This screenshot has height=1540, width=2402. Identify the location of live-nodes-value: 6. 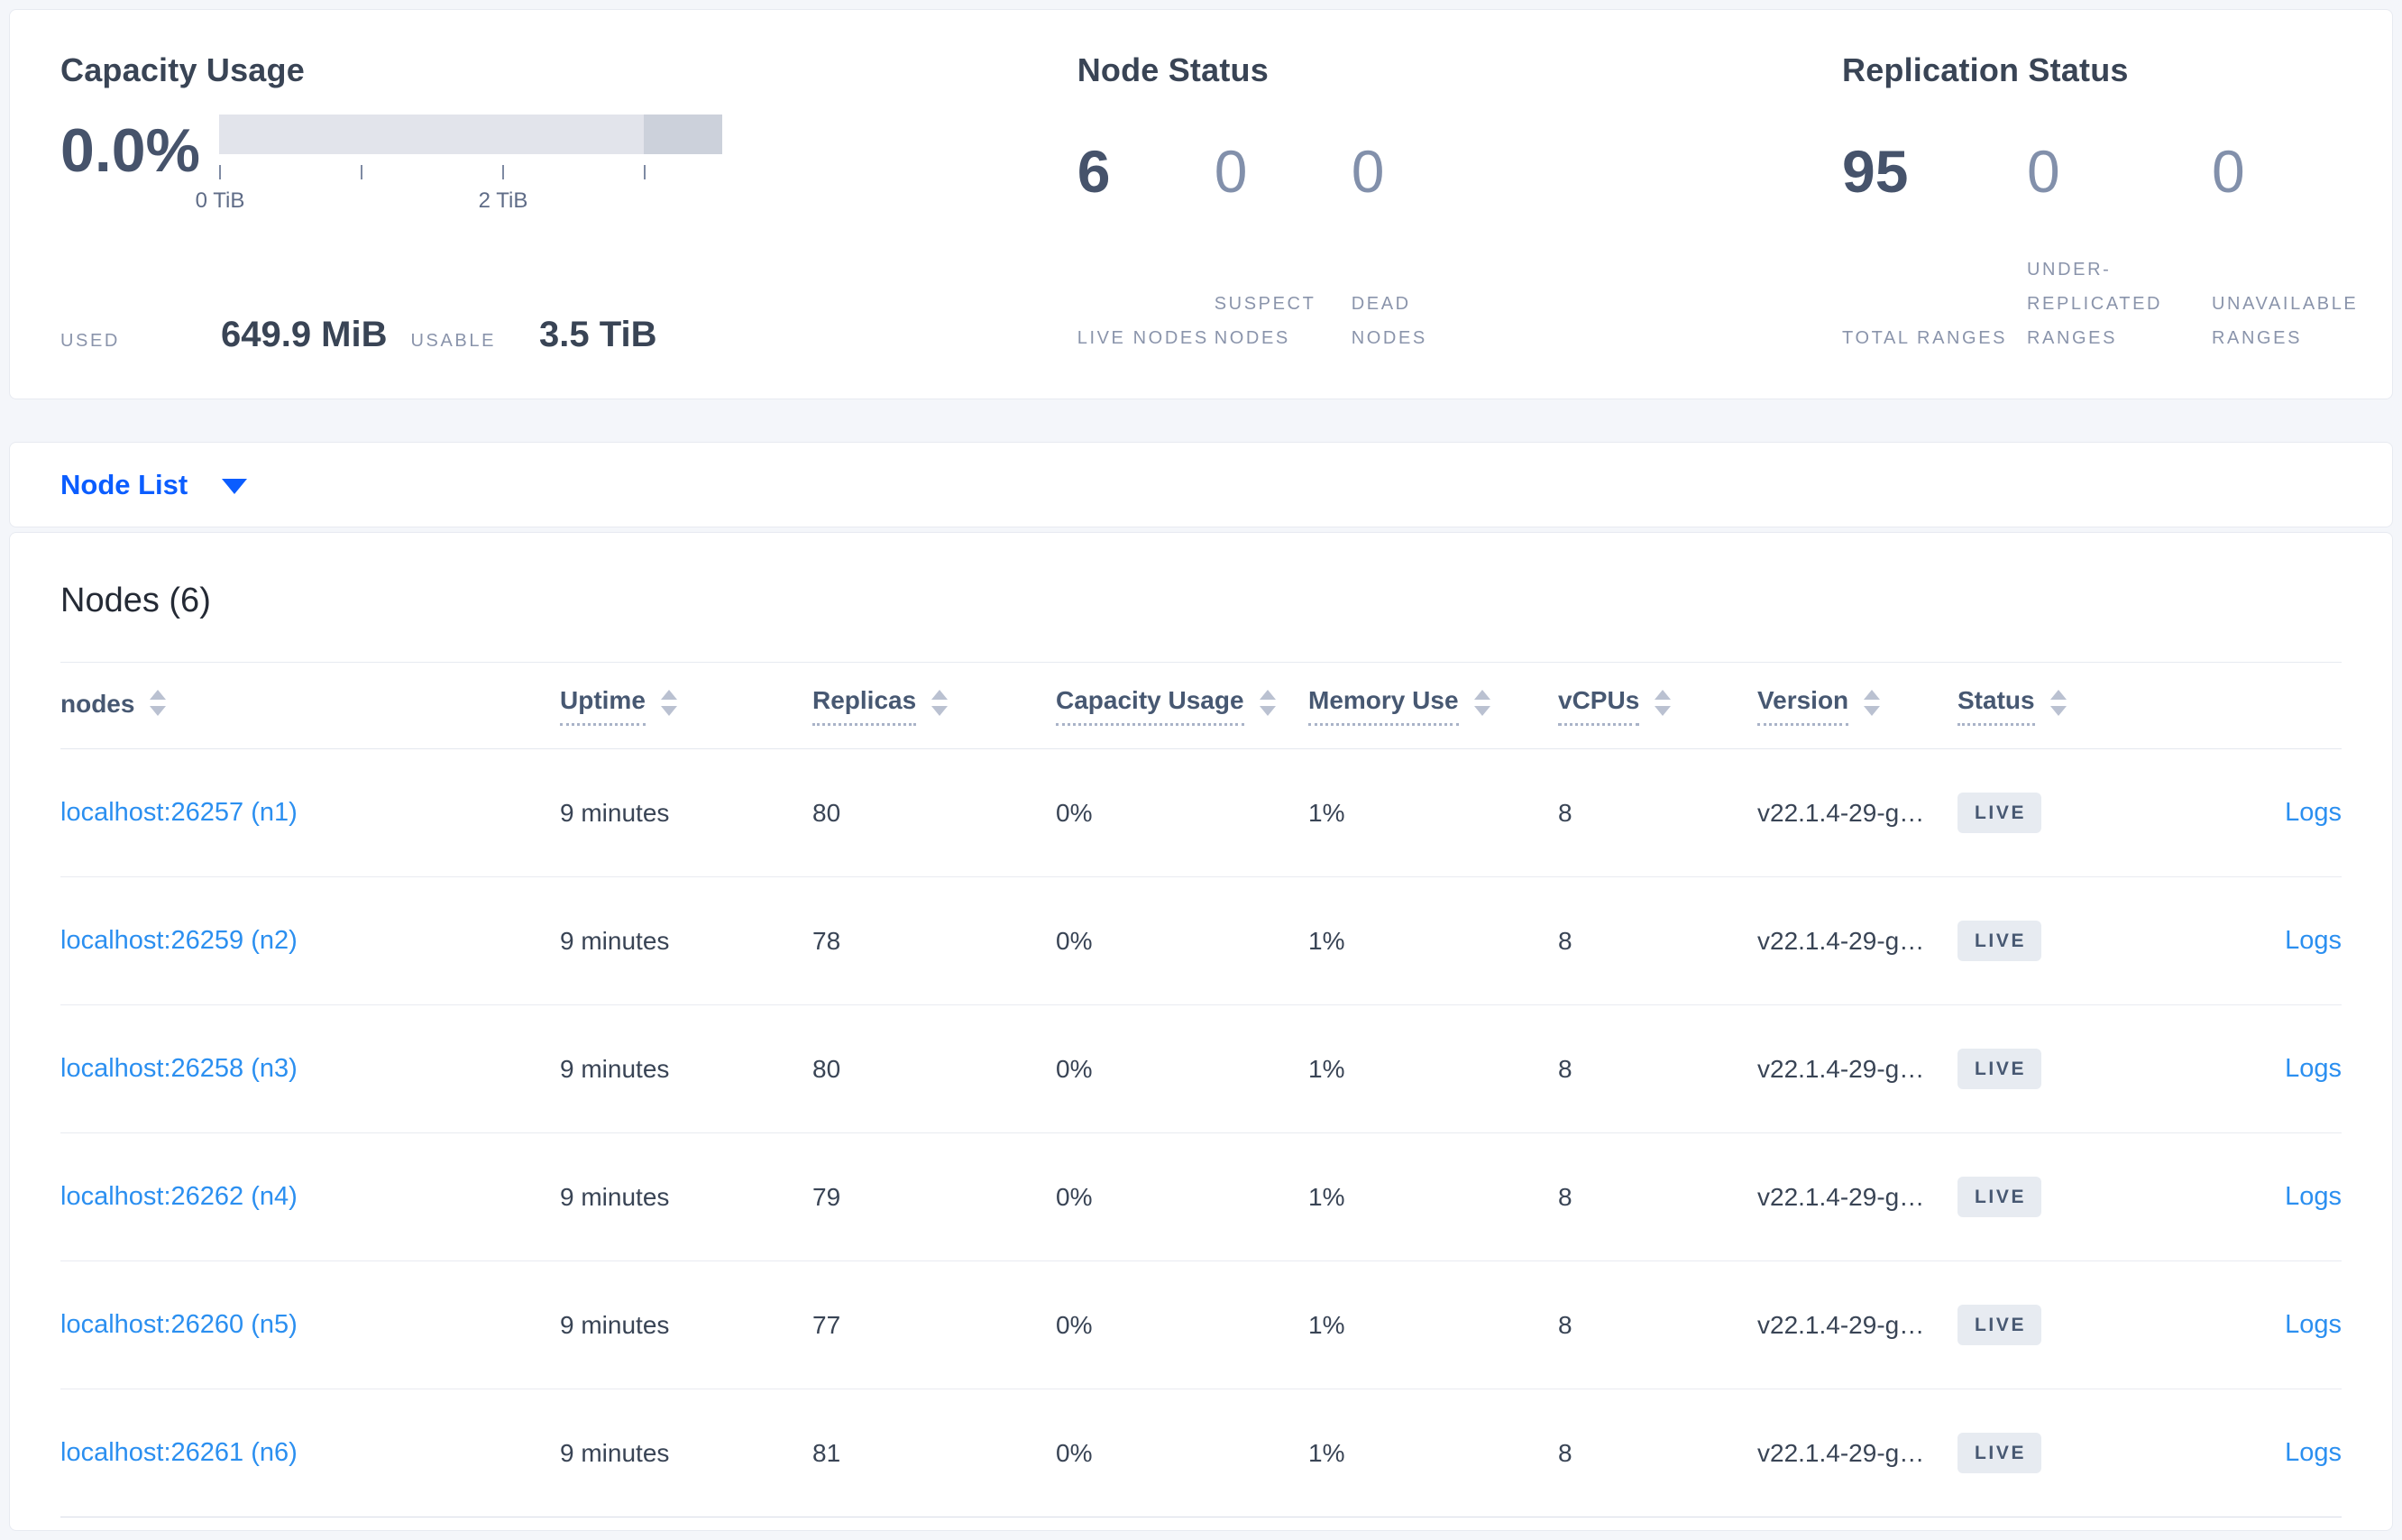
(1094, 171).